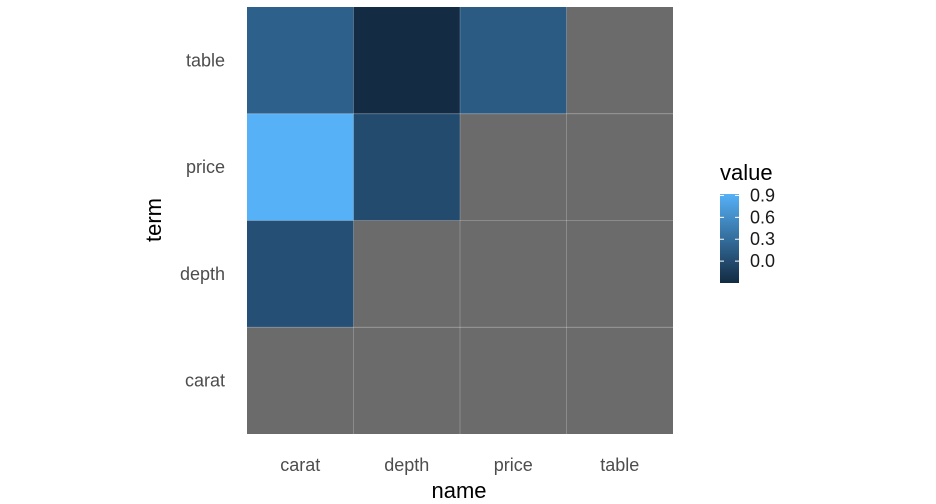 The height and width of the screenshot is (504, 936). What do you see at coordinates (406, 167) in the screenshot?
I see `heatmap-cell-depth-price` at bounding box center [406, 167].